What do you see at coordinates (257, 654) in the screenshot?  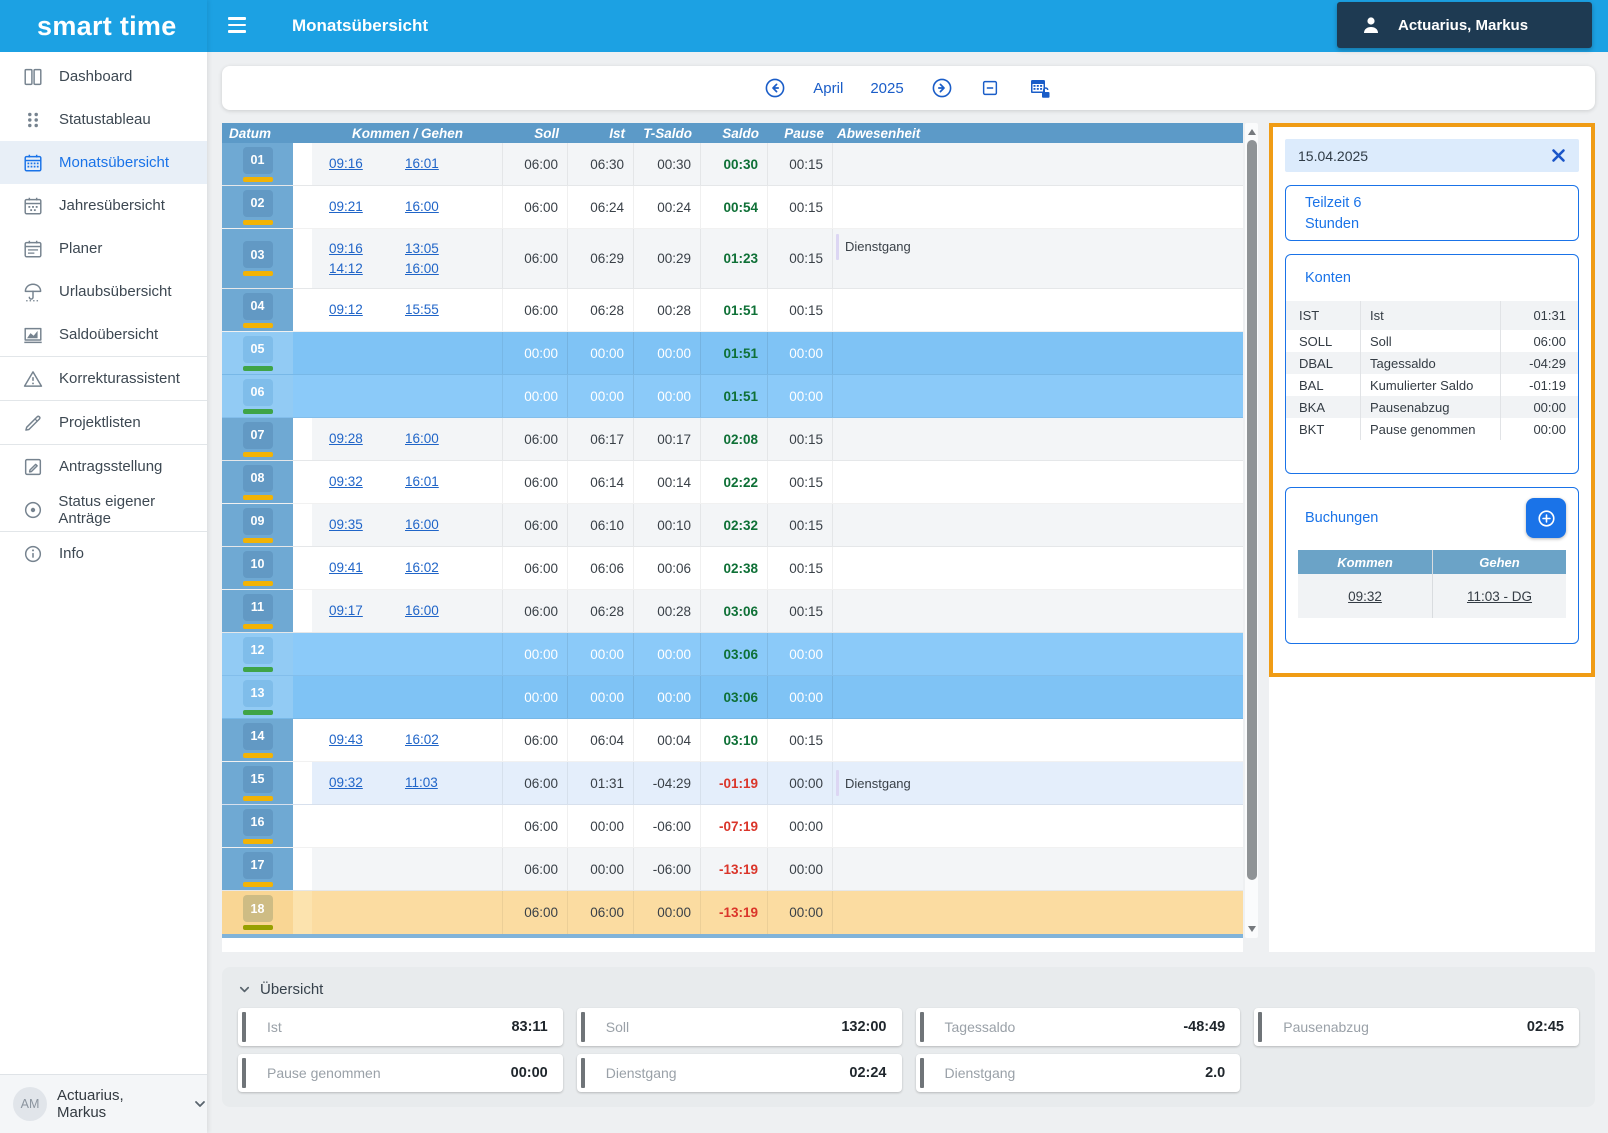 I see `datum-cell: 12` at bounding box center [257, 654].